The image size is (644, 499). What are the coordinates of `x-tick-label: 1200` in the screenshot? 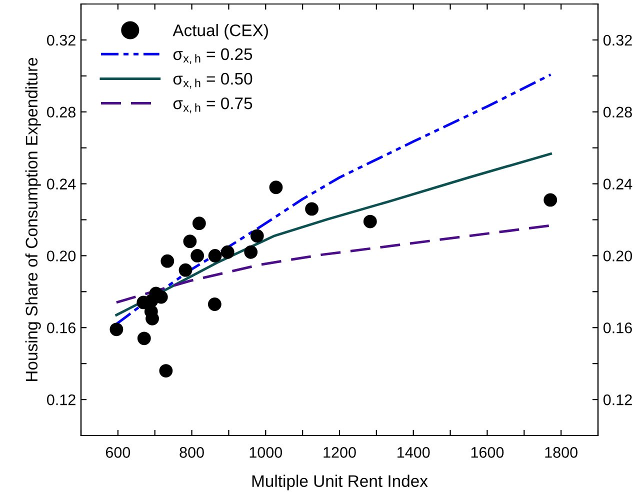 It's located at (340, 452).